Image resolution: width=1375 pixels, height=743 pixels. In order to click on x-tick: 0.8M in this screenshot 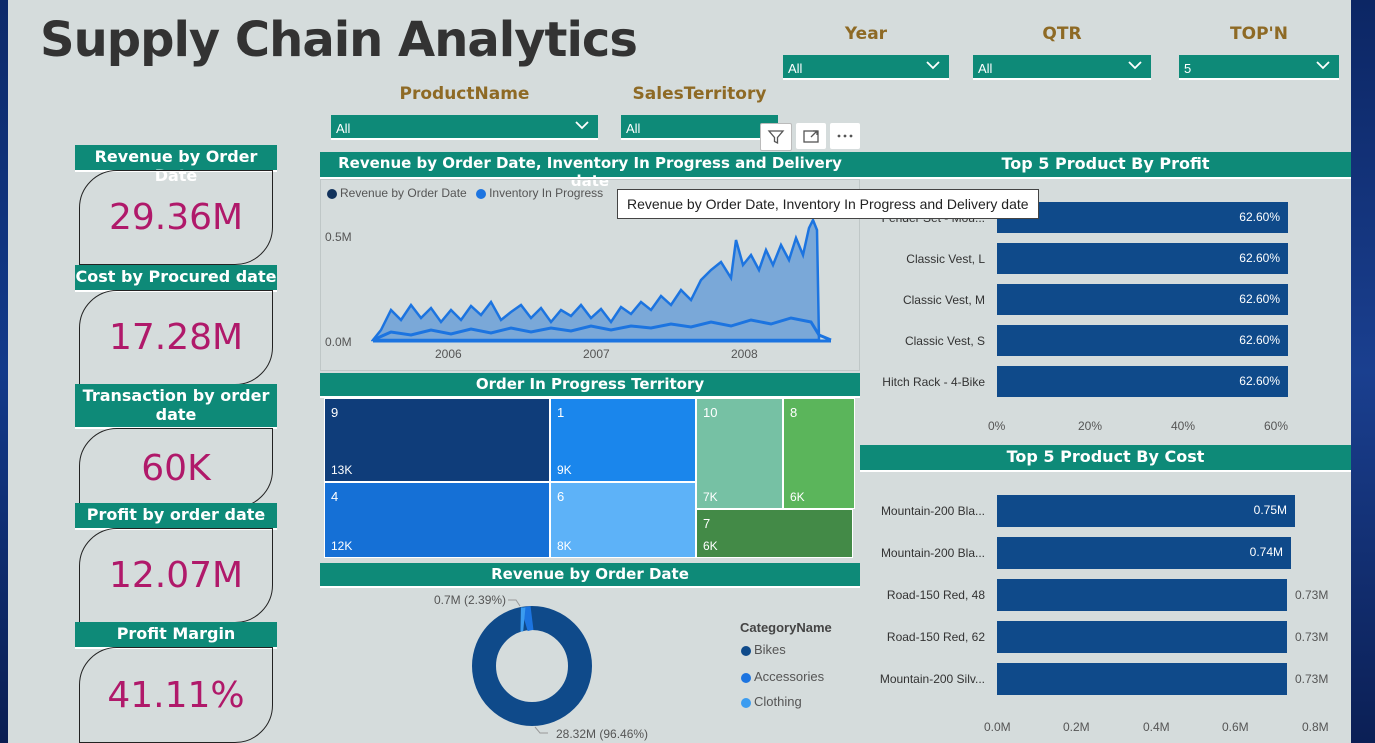, I will do `click(1315, 727)`.